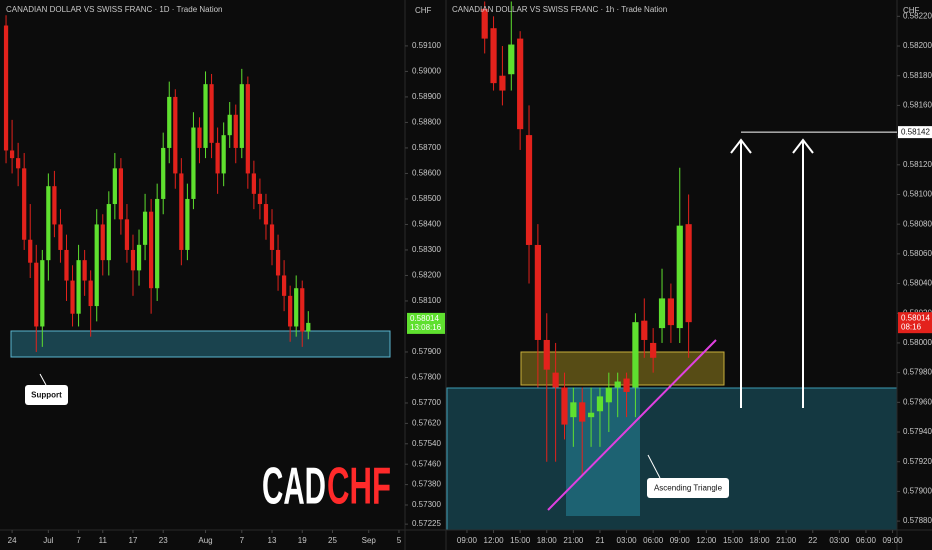 This screenshot has height=550, width=932. Describe the element at coordinates (866, 540) in the screenshot. I see `x-tick-label: 06:00` at that location.